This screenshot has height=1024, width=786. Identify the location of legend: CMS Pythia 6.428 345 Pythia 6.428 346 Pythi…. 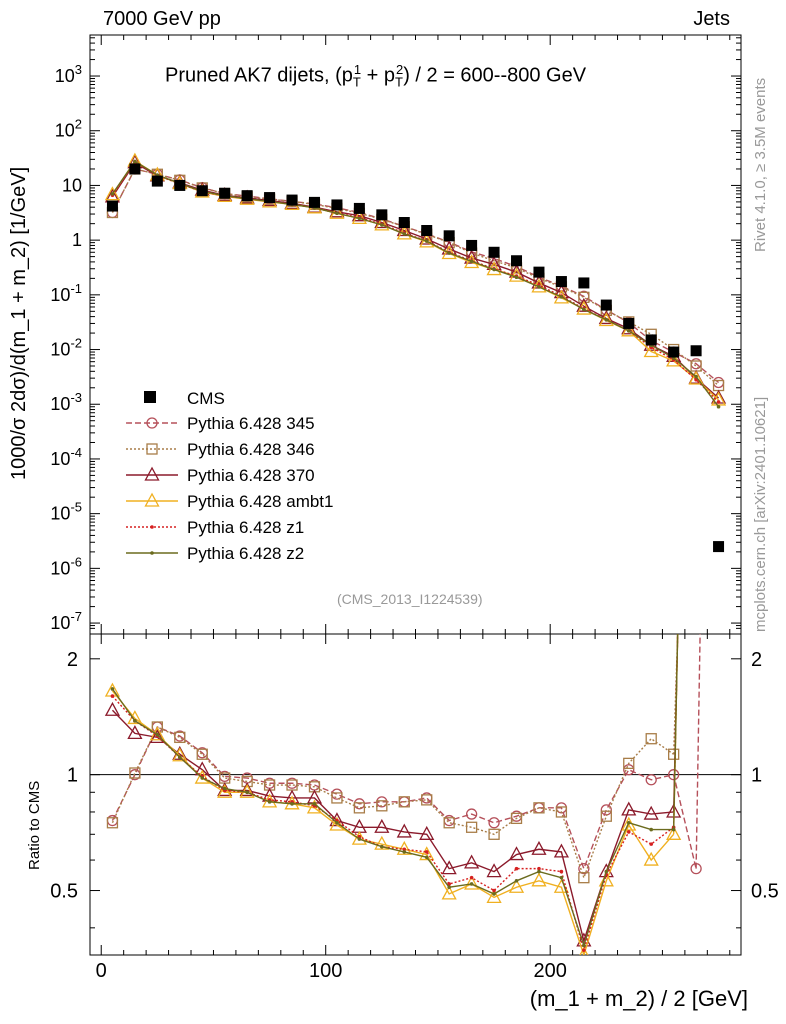
(229, 476).